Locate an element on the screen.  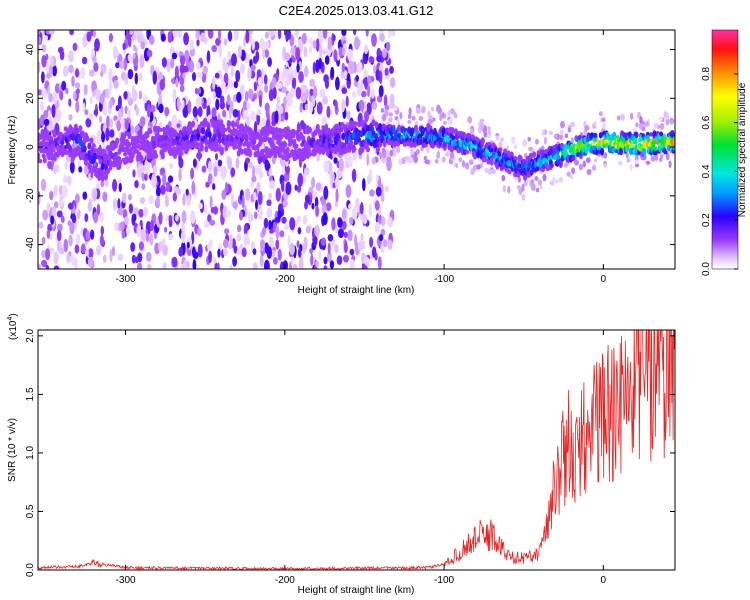
spectrogram-xtick-label: -200 is located at coordinates (285, 279).